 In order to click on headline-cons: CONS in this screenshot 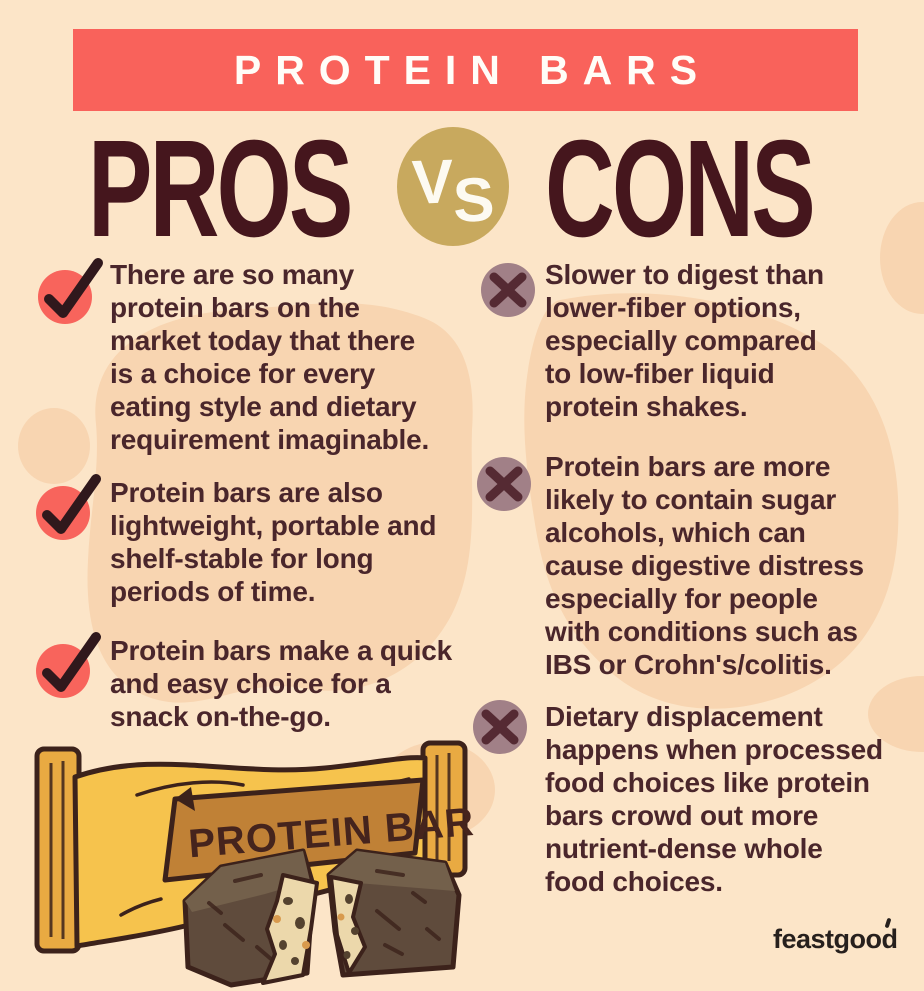, I will do `click(680, 189)`.